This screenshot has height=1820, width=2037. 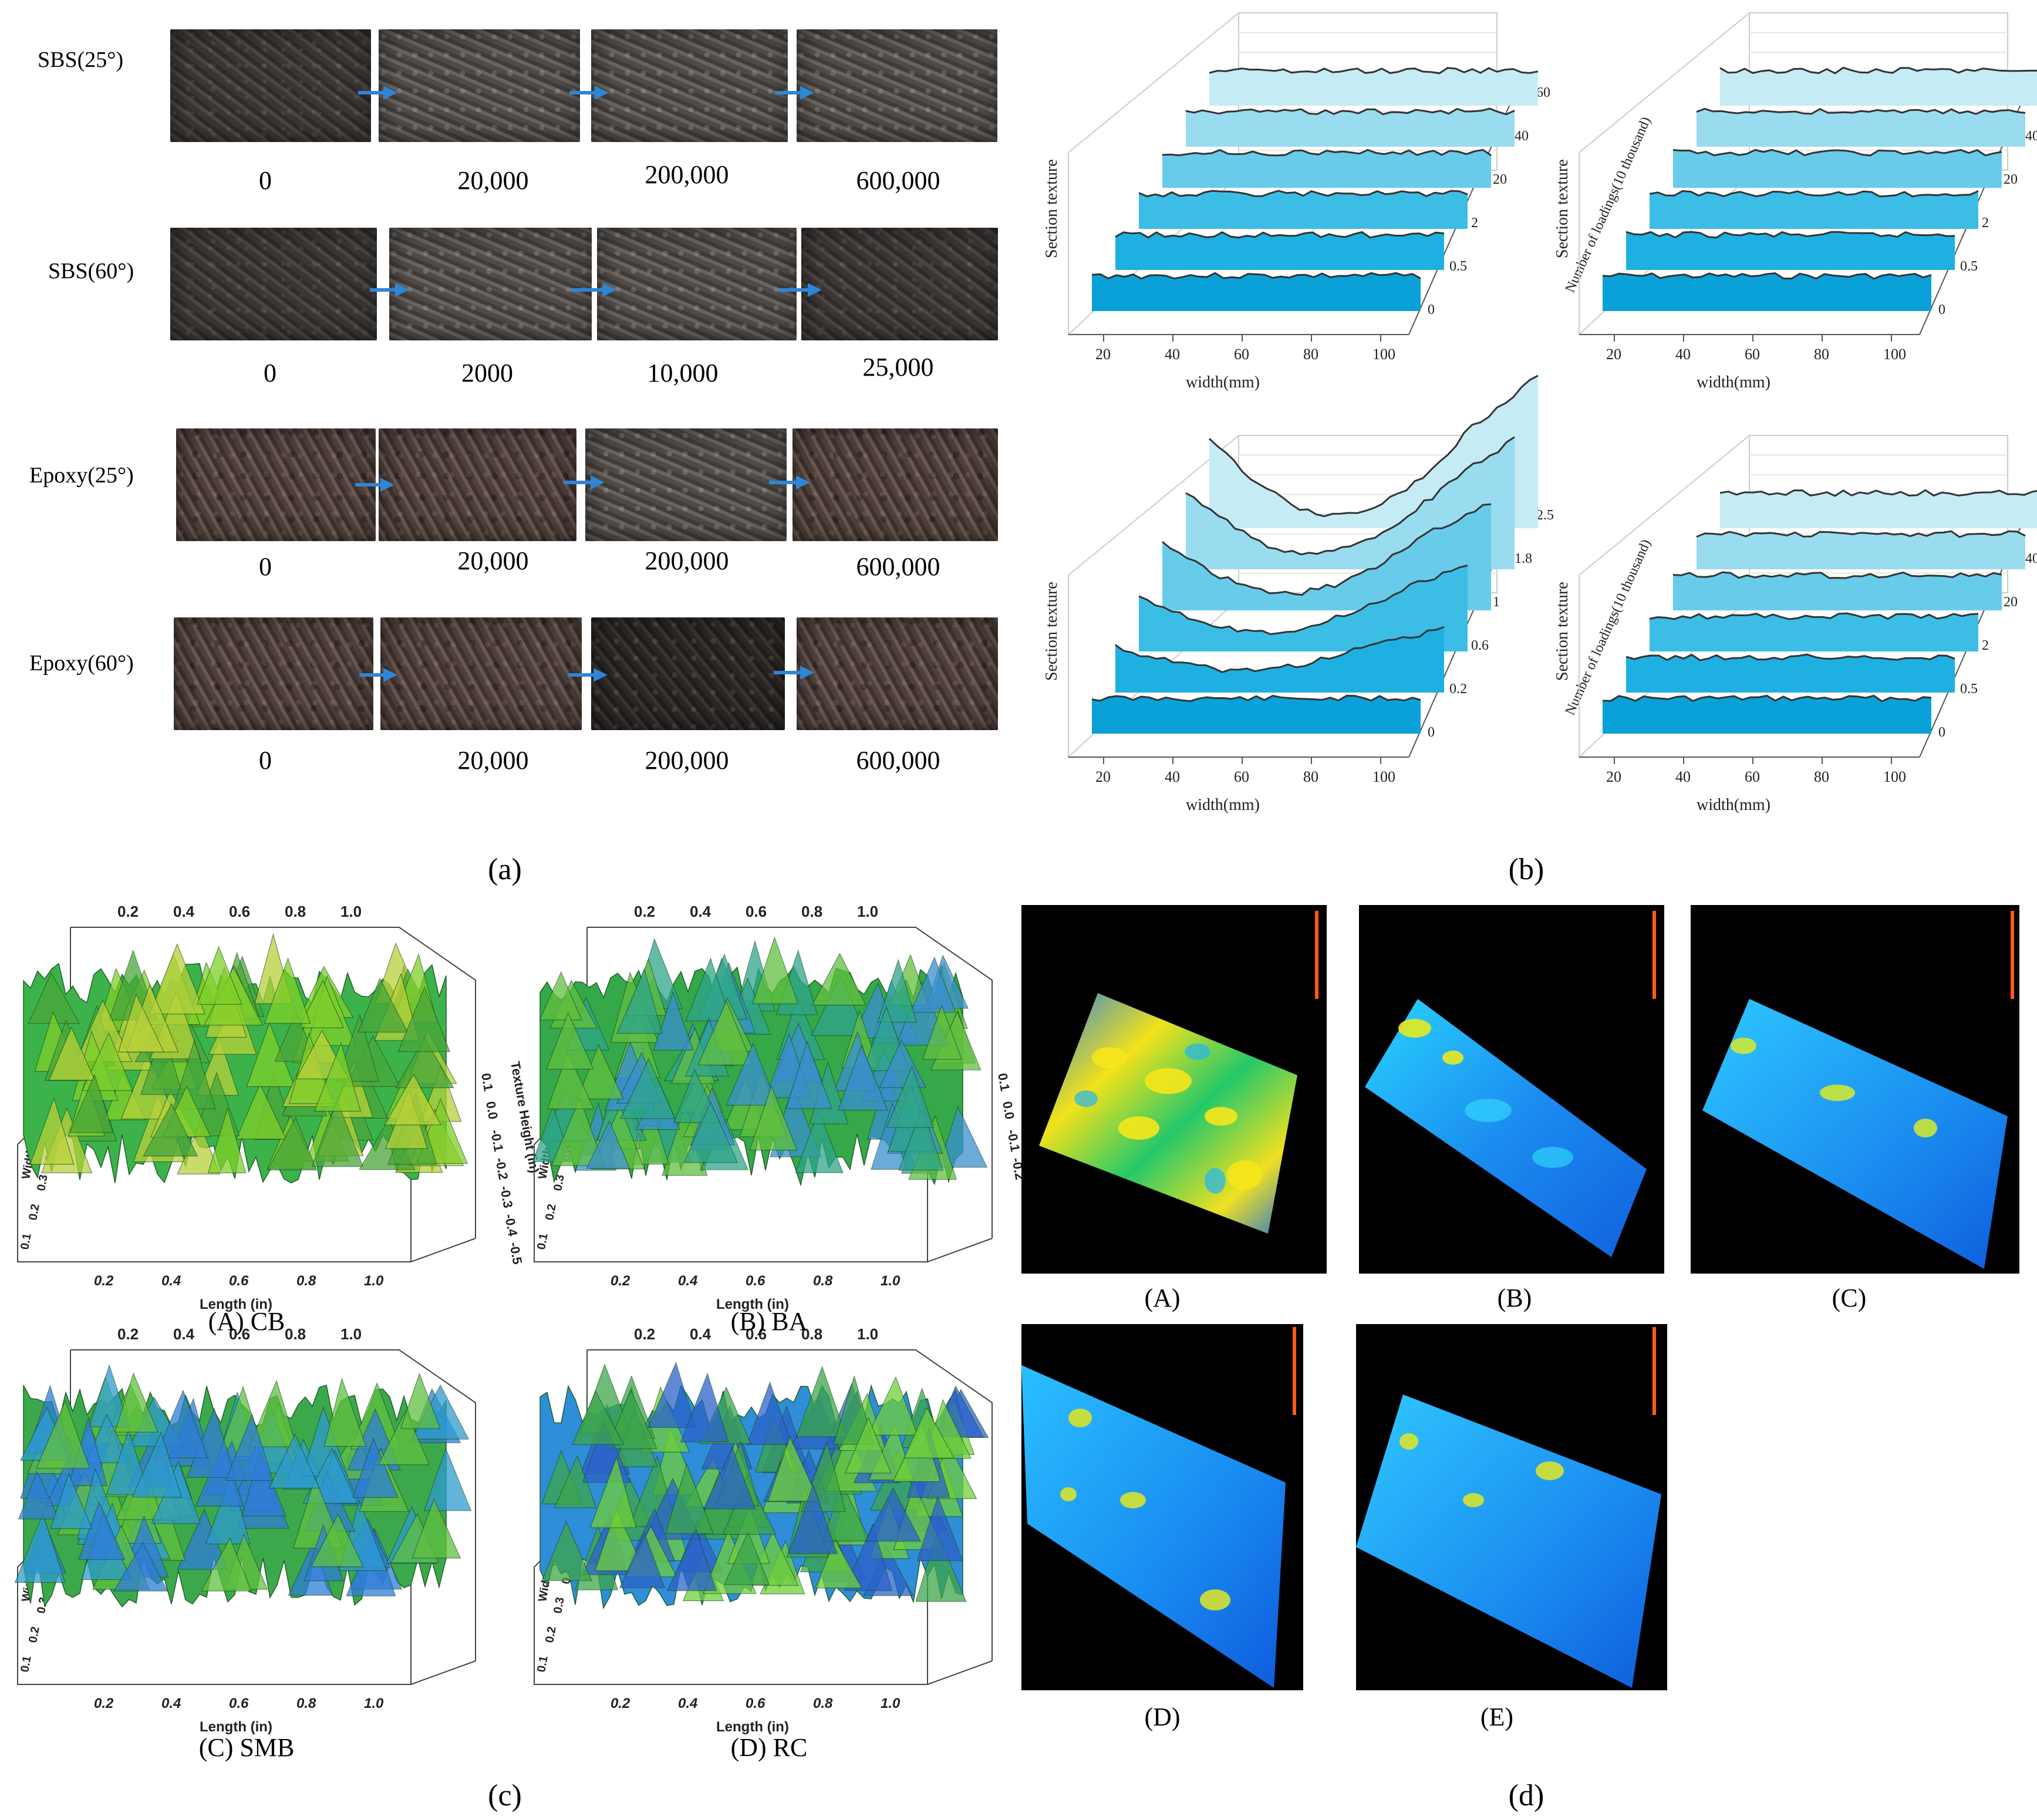 What do you see at coordinates (493, 760) in the screenshot?
I see `loading-count: 20,000` at bounding box center [493, 760].